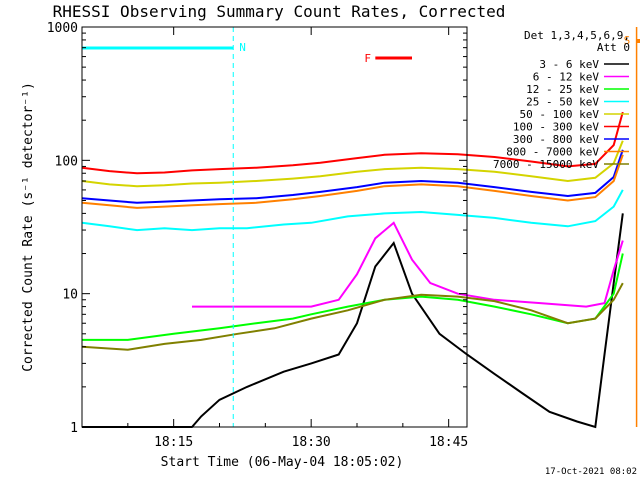 The image size is (640, 480). Describe the element at coordinates (311, 442) in the screenshot. I see `x-tick-label: 18:30` at that location.